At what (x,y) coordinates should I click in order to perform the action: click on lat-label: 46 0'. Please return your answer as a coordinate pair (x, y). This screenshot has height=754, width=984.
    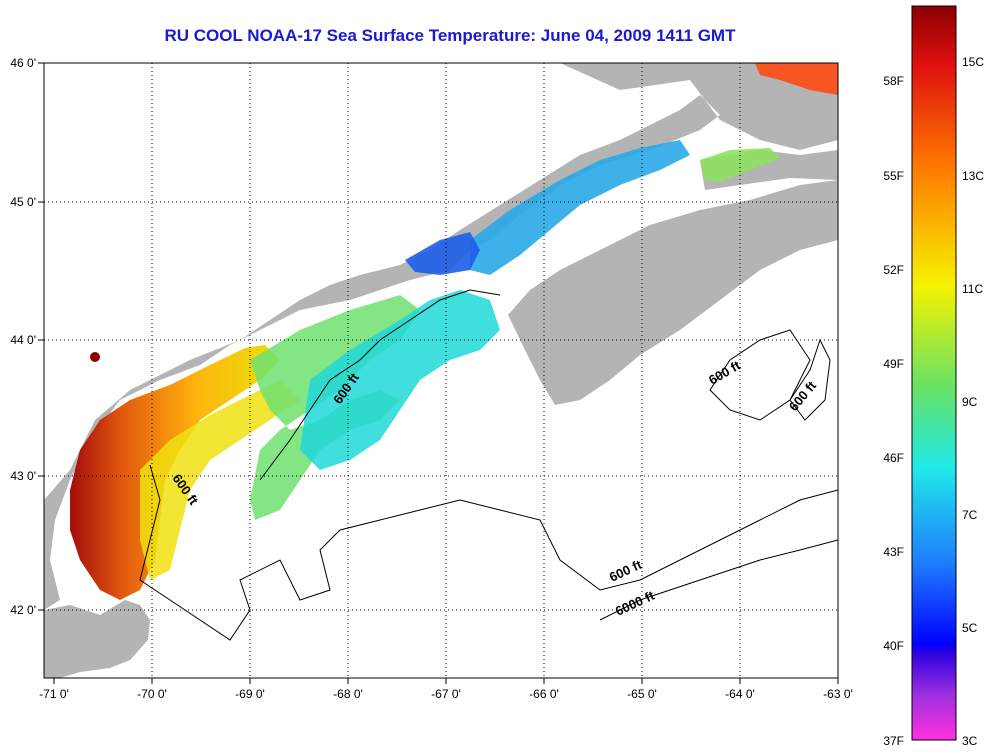
    Looking at the image, I should click on (23, 63).